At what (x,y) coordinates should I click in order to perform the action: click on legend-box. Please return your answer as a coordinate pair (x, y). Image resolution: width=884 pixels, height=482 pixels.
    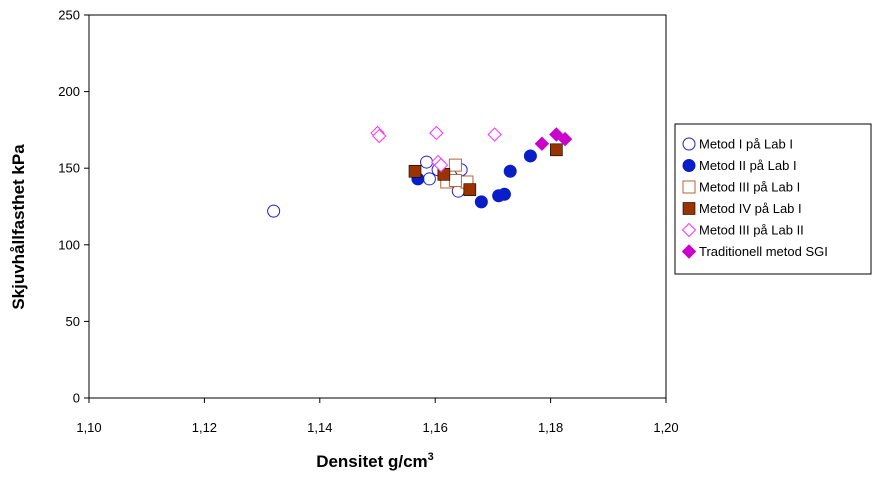
    Looking at the image, I should click on (773, 199).